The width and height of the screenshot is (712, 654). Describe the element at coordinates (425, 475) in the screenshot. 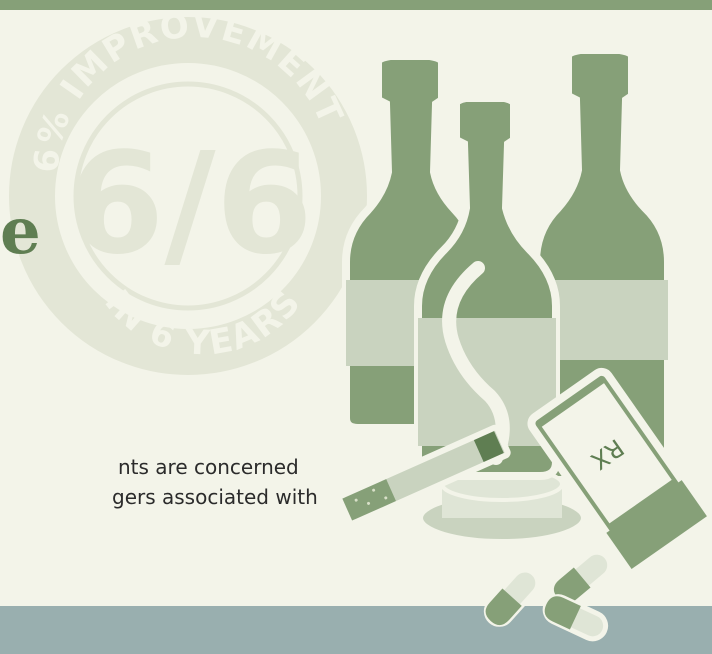

I see `cigarette` at that location.